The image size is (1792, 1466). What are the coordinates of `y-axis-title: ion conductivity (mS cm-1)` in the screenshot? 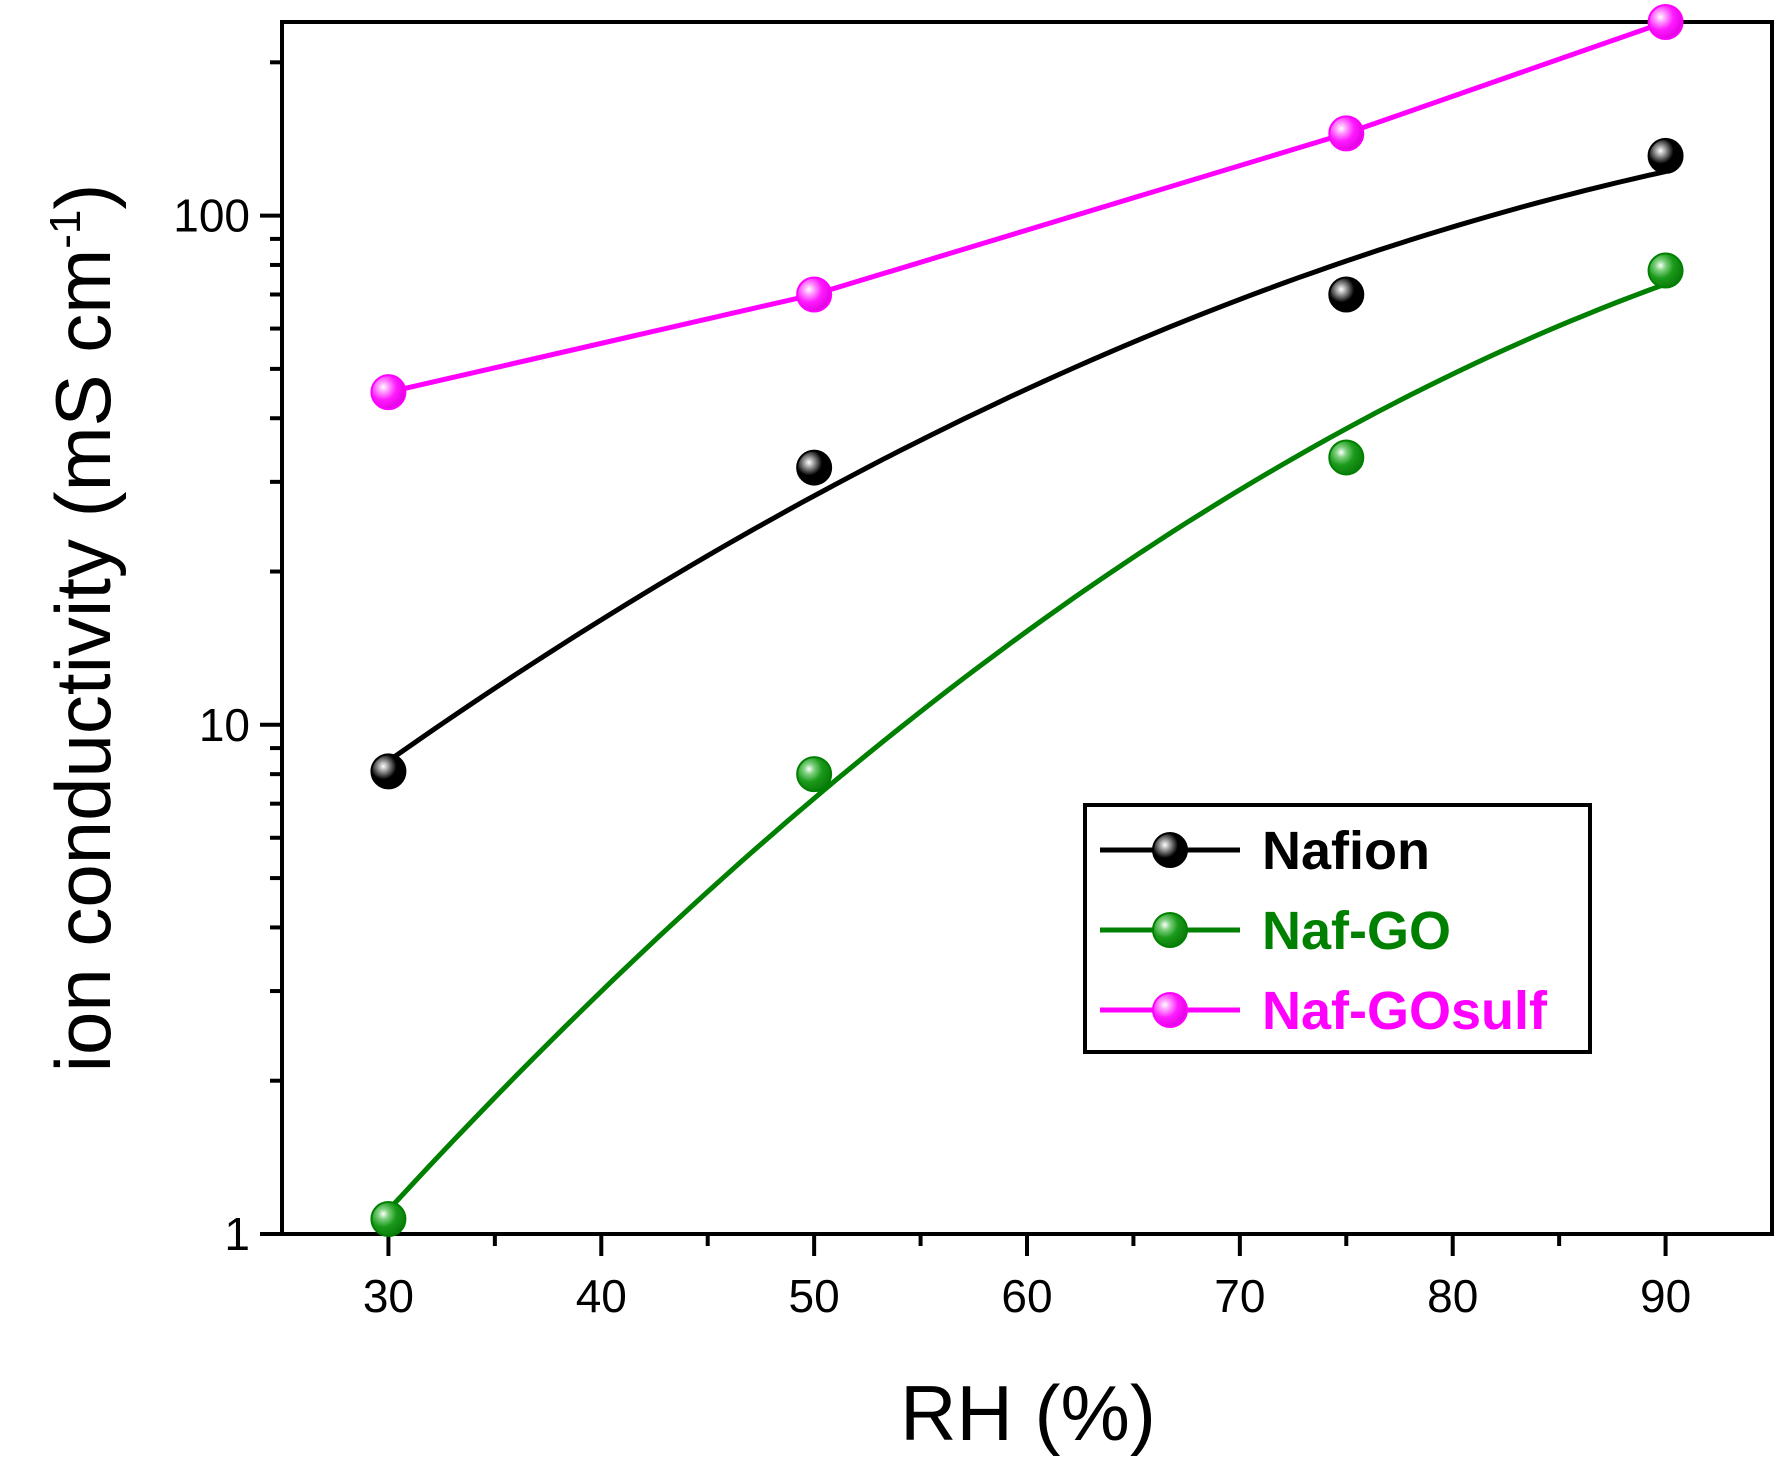 It's located at (83, 628).